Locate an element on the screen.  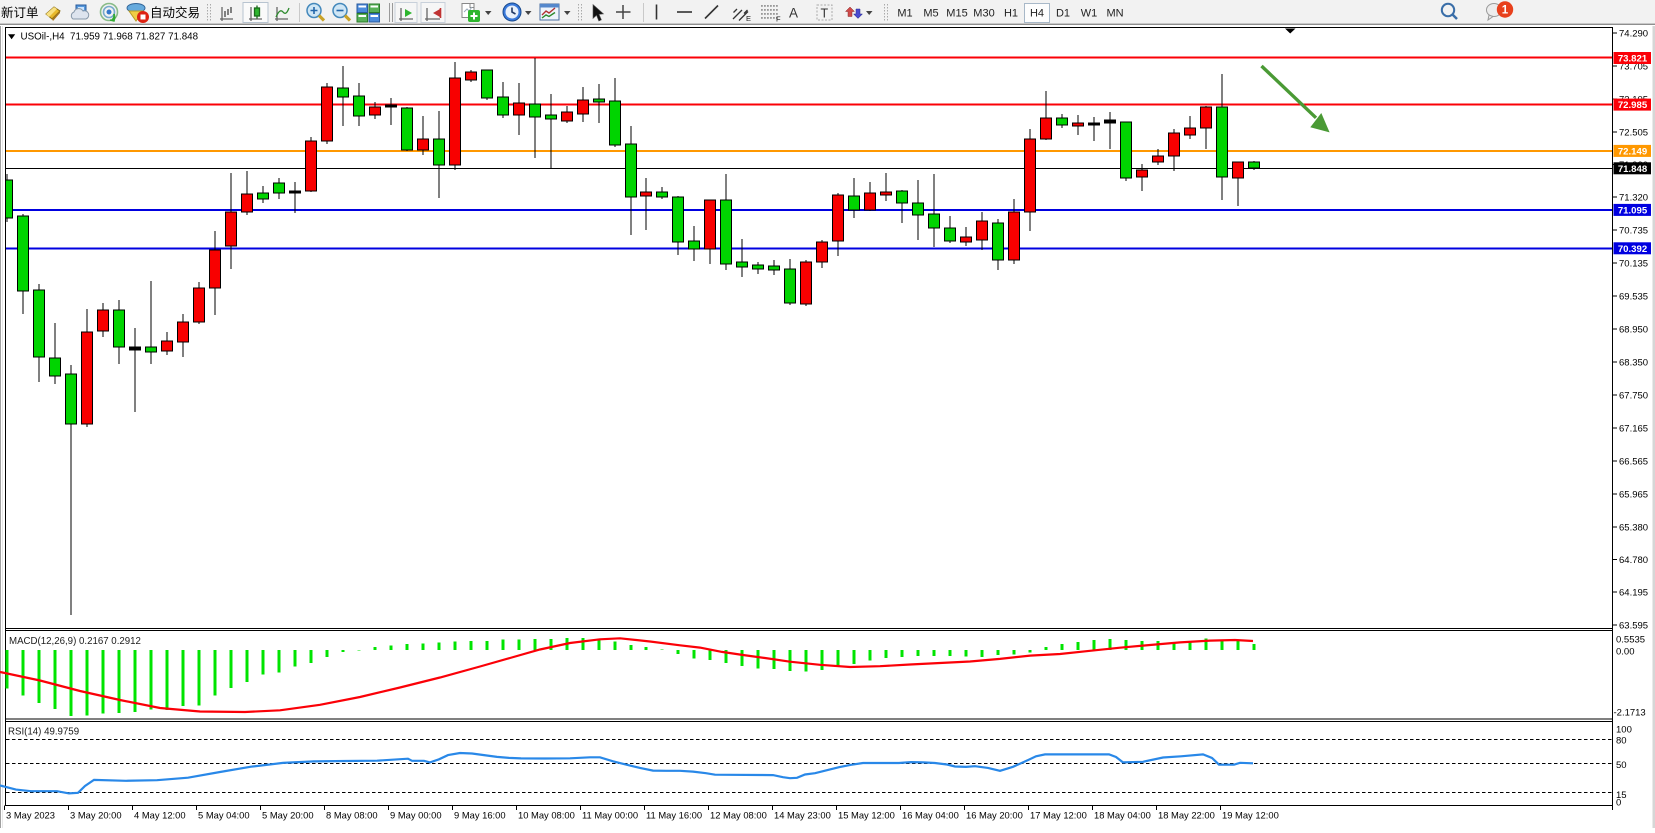
svg-text: 8 May 08:00 is located at coordinates (352, 815).